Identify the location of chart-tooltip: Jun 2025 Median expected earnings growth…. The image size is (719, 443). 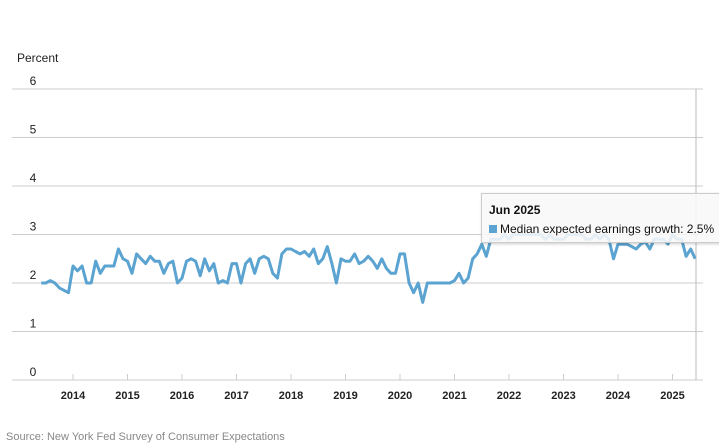
(600, 218).